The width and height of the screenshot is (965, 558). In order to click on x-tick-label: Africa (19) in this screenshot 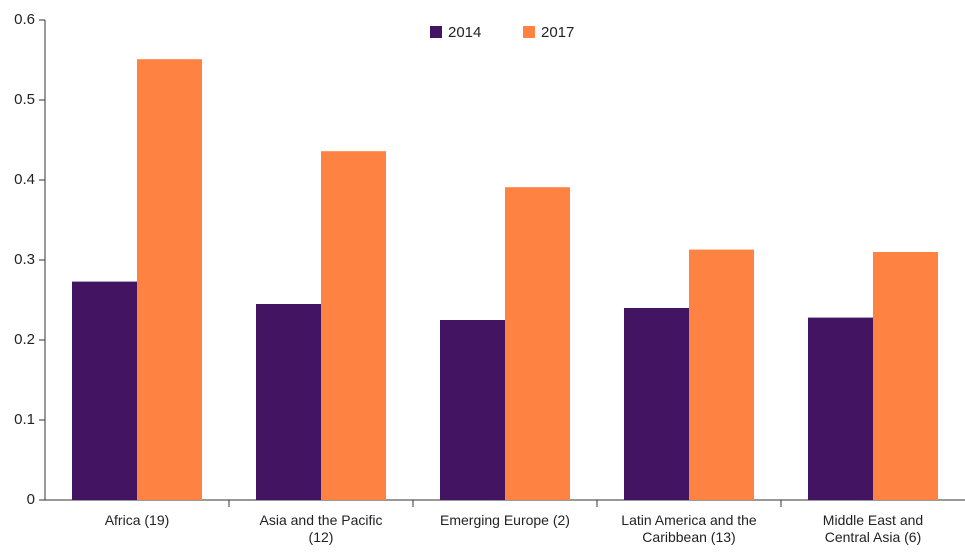, I will do `click(137, 520)`.